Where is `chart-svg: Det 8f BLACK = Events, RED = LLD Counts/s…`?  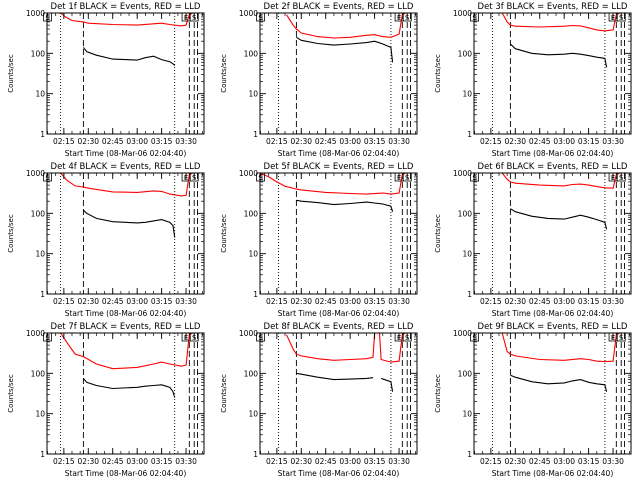
chart-svg: Det 8f BLACK = Events, RED = LLD Counts/s… is located at coordinates (319, 400).